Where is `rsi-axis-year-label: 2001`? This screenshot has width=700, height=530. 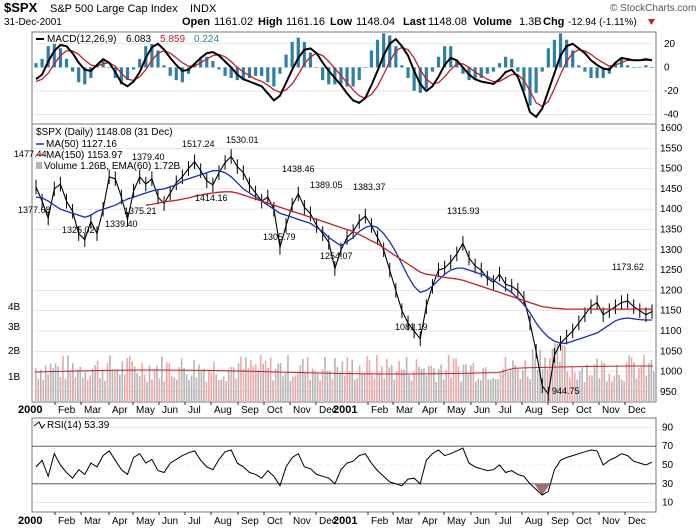 rsi-axis-year-label: 2001 is located at coordinates (345, 521).